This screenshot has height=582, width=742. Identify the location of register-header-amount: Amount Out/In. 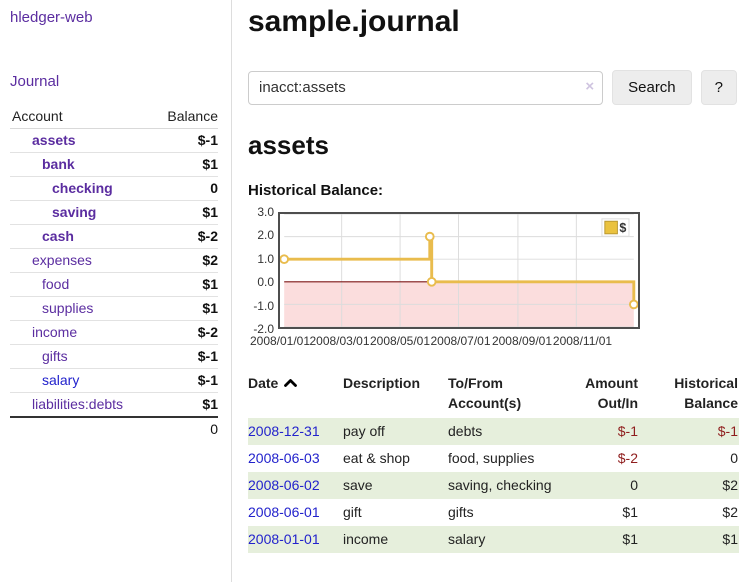
(611, 393).